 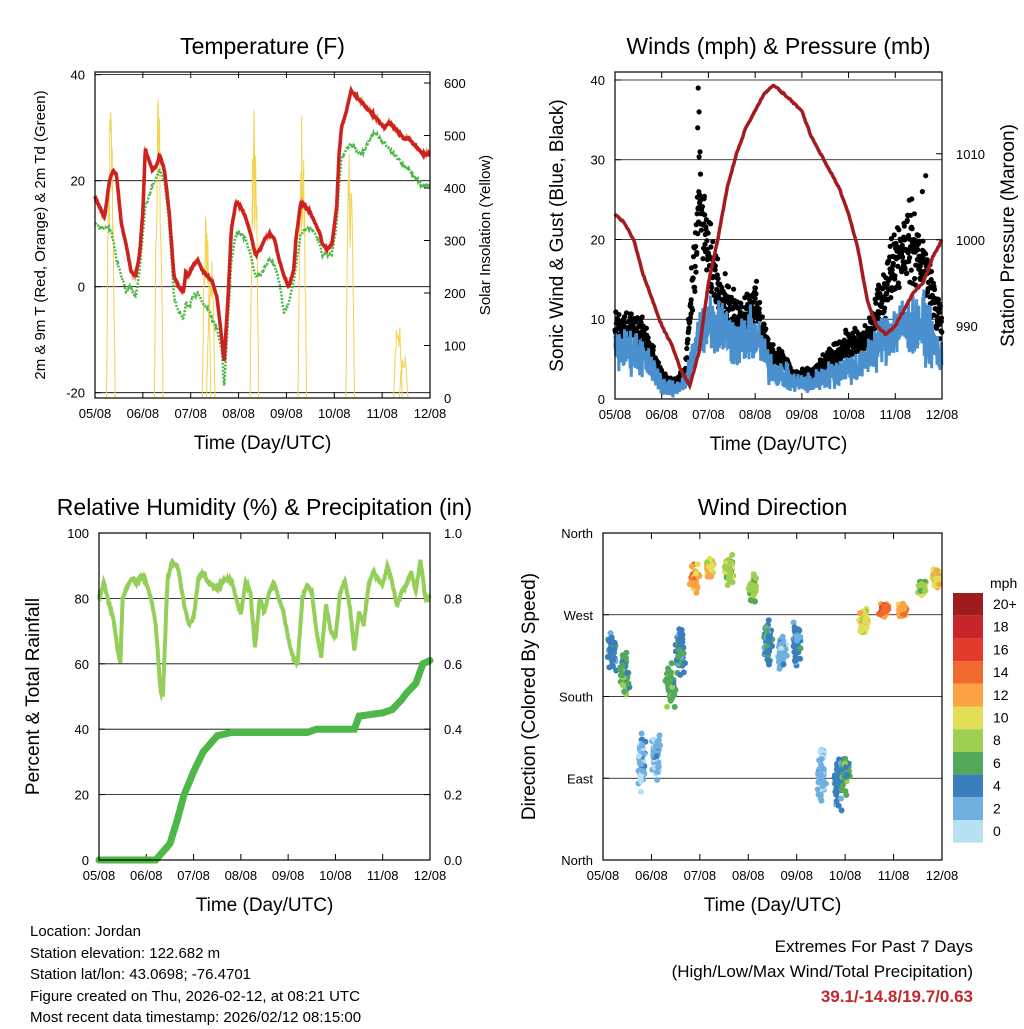 What do you see at coordinates (895, 414) in the screenshot?
I see `x-tick-label: 11/08` at bounding box center [895, 414].